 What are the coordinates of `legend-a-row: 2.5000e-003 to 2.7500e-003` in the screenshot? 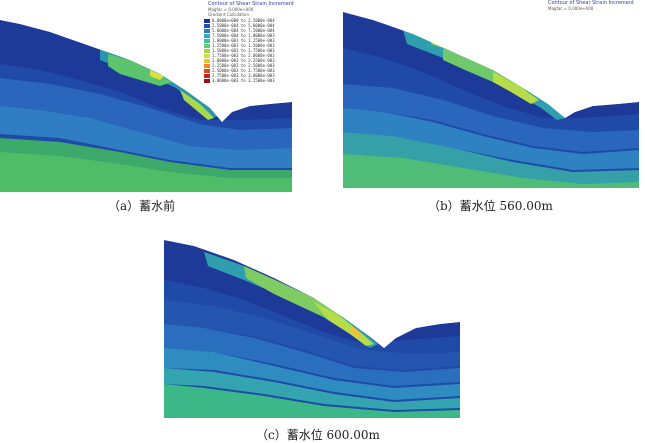 It's located at (239, 70).